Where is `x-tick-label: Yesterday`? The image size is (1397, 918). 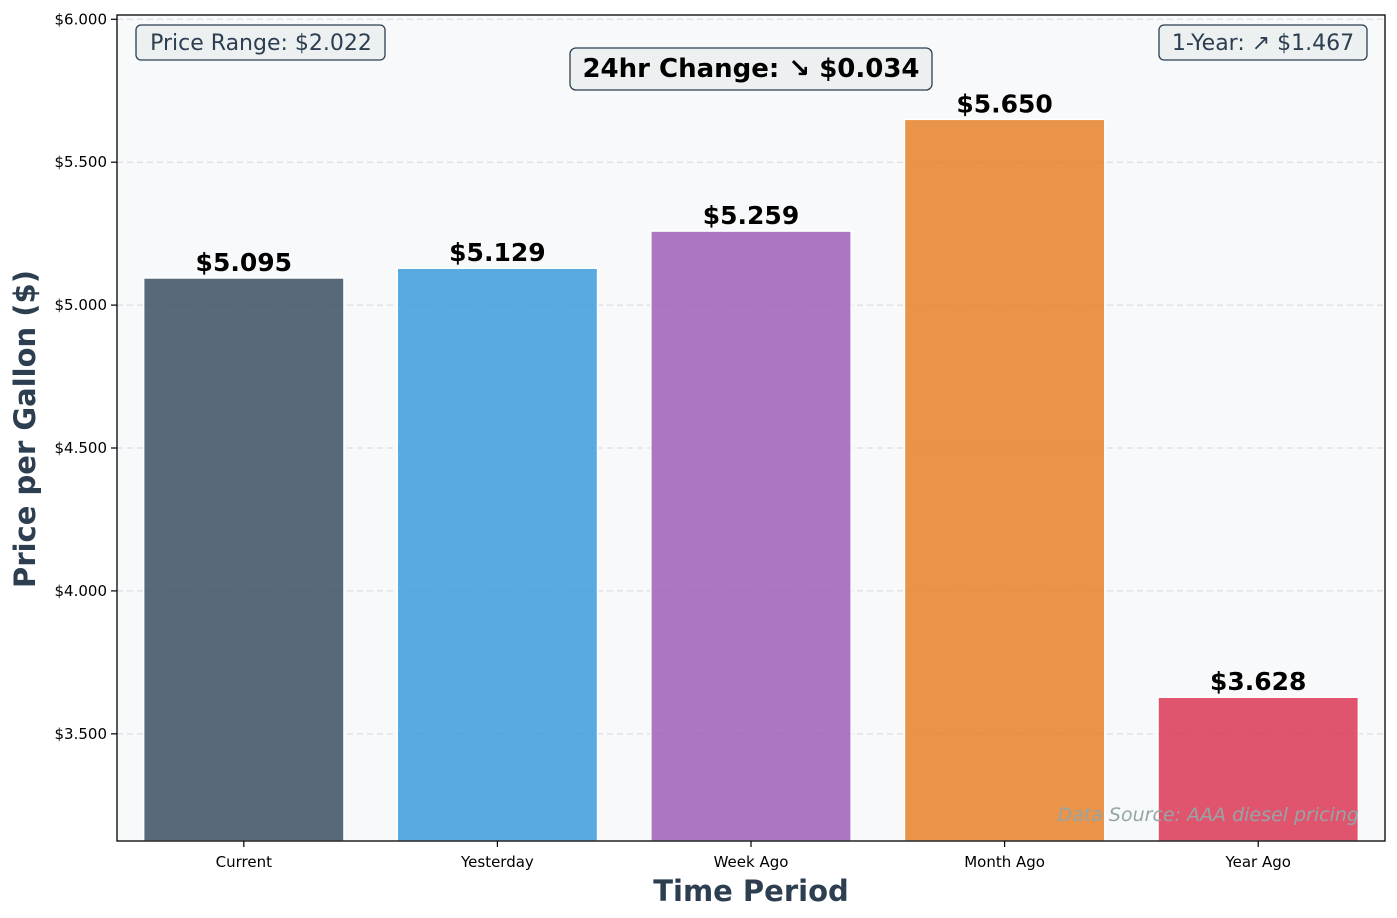
x-tick-label: Yesterday is located at coordinates (497, 862).